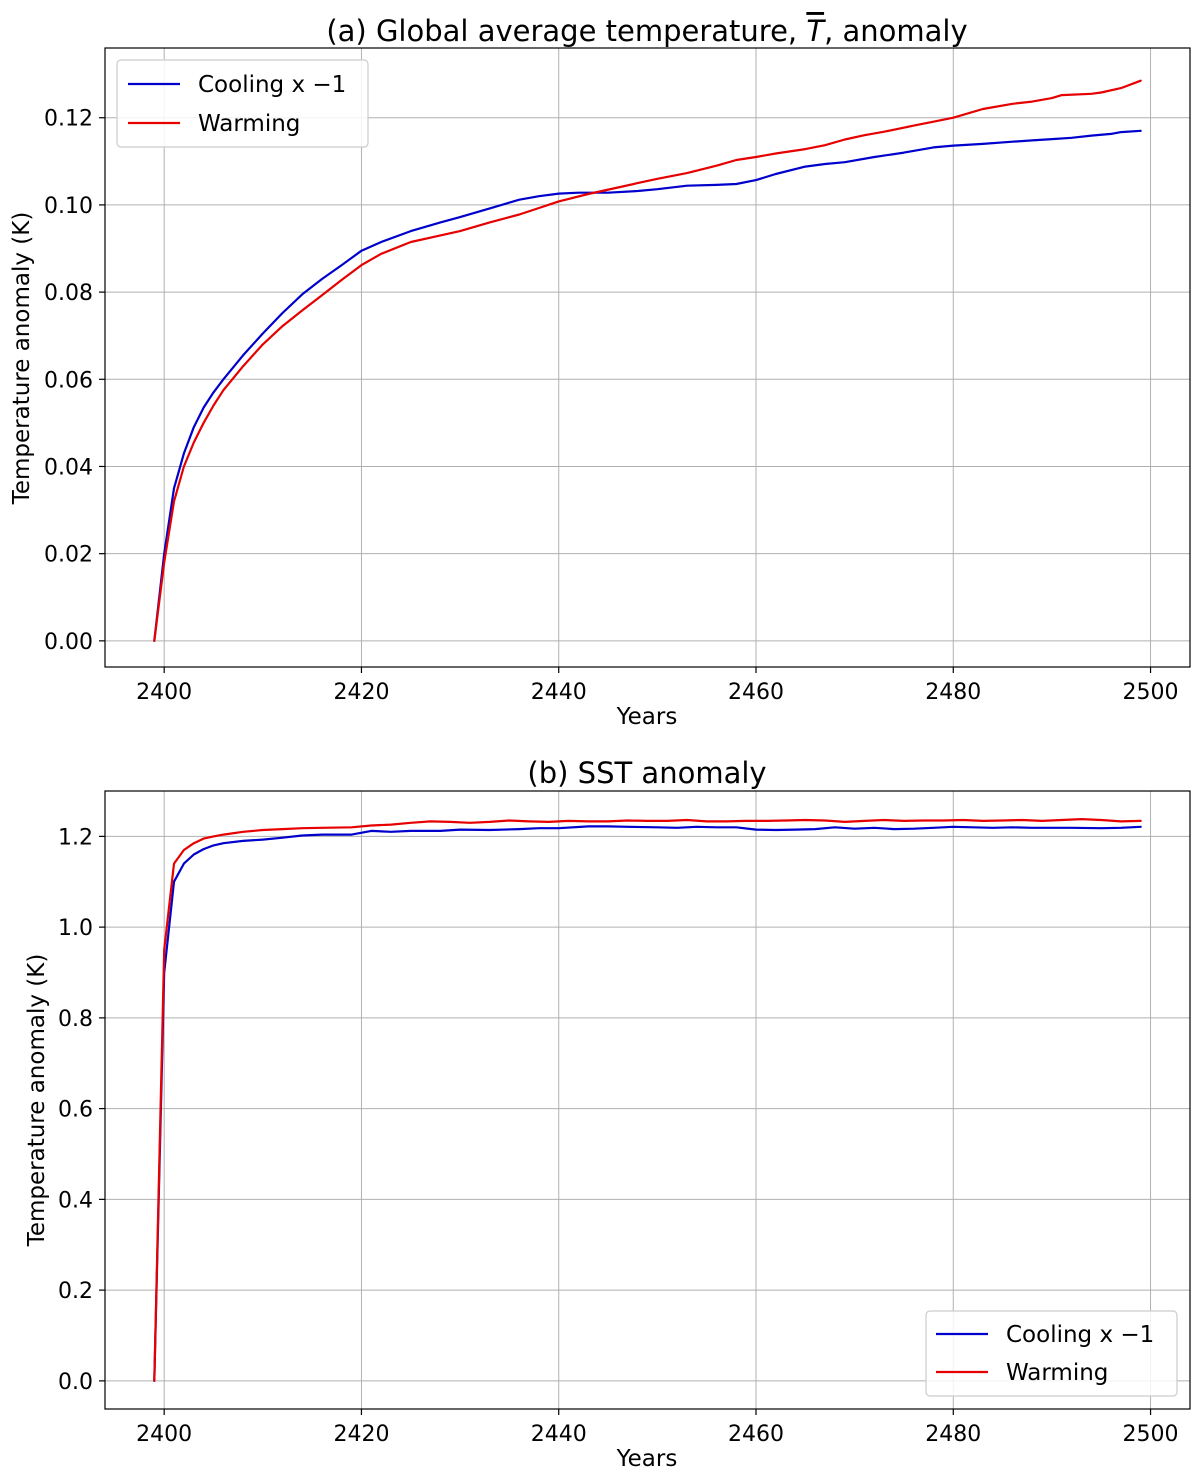 Image resolution: width=1199 pixels, height=1482 pixels. I want to click on panel-b-y-tick-label: 0.6, so click(75, 1110).